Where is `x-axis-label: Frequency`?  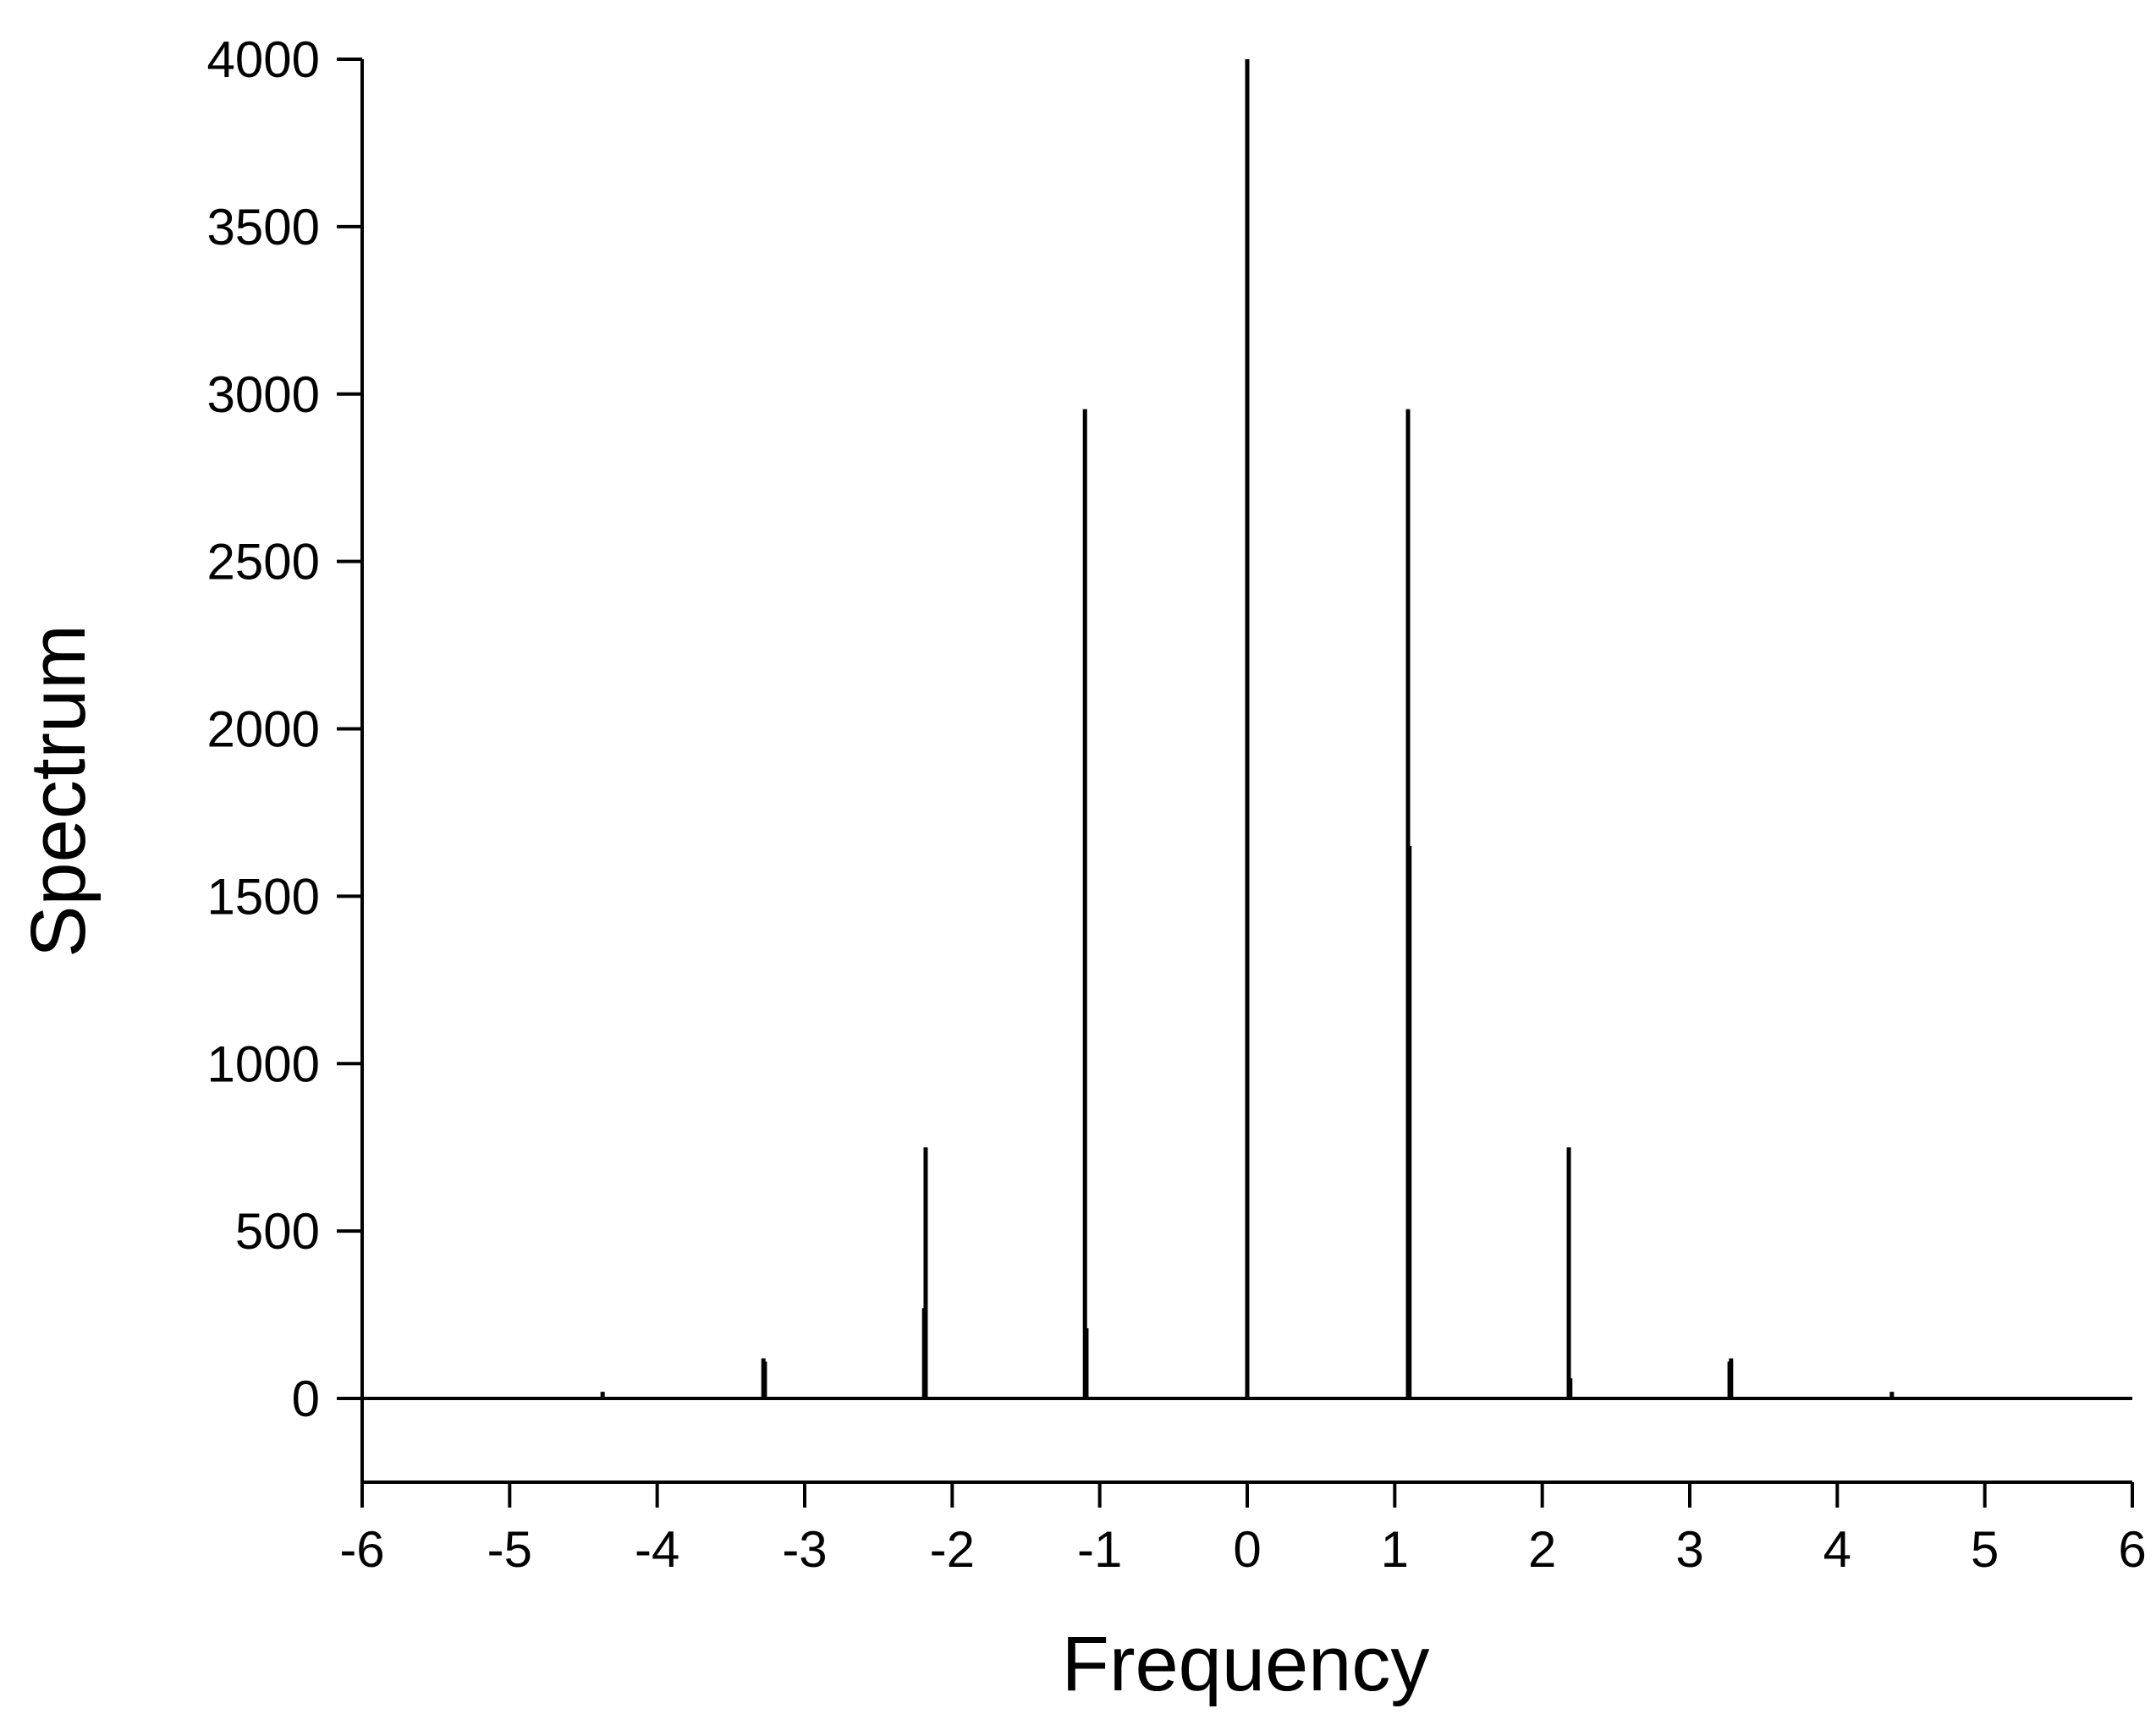 x-axis-label: Frequency is located at coordinates (1246, 1664).